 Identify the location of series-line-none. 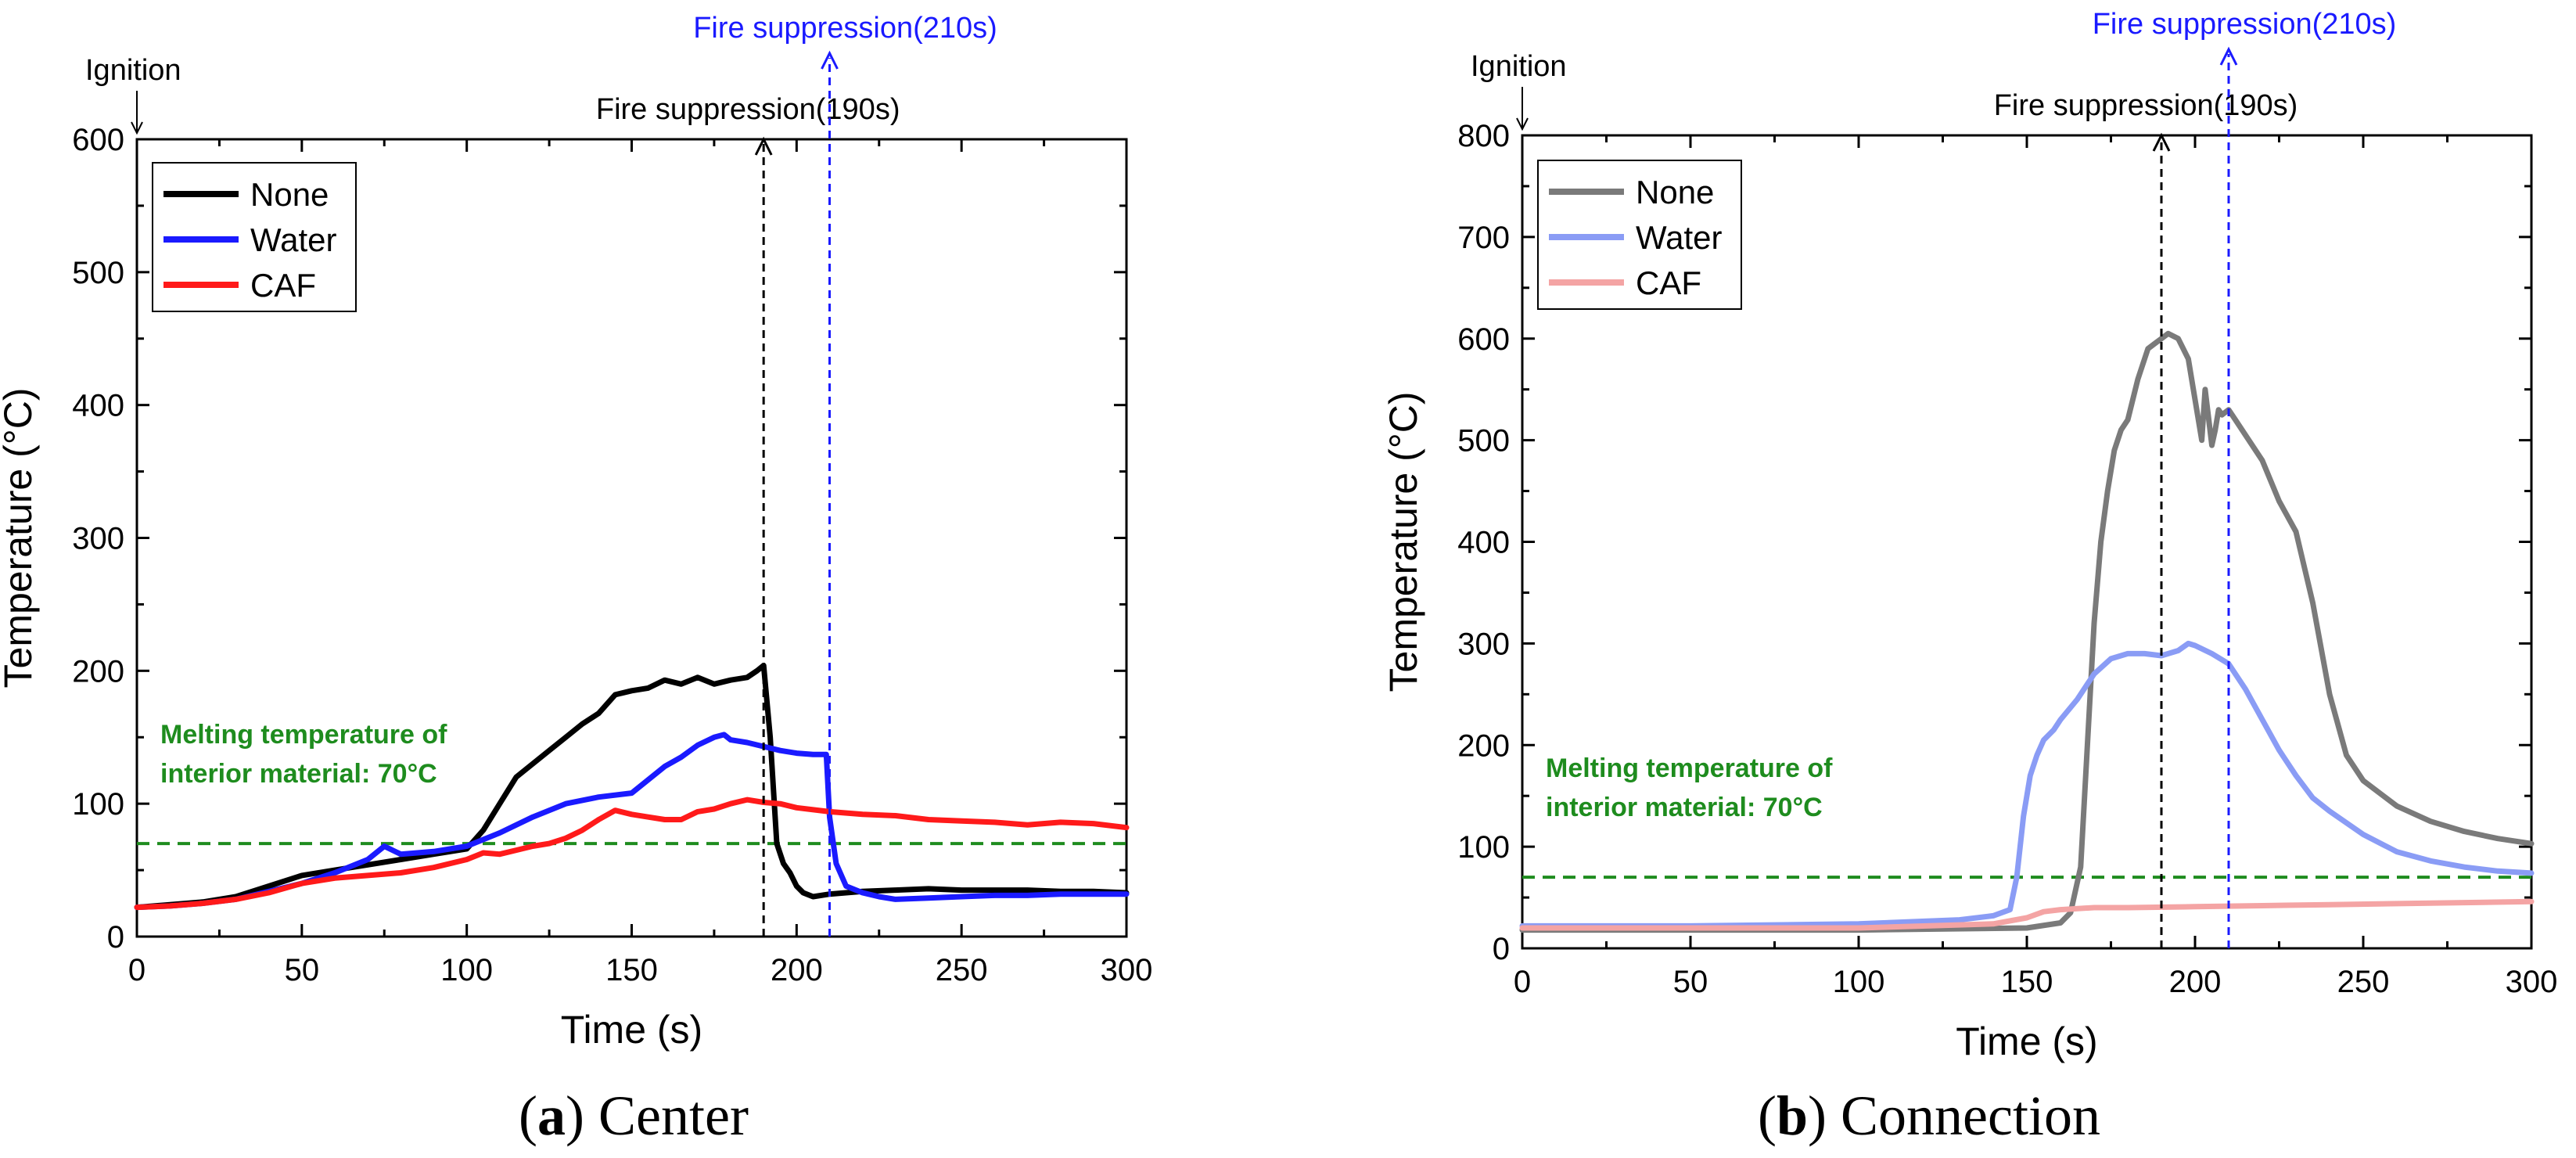
(632, 787).